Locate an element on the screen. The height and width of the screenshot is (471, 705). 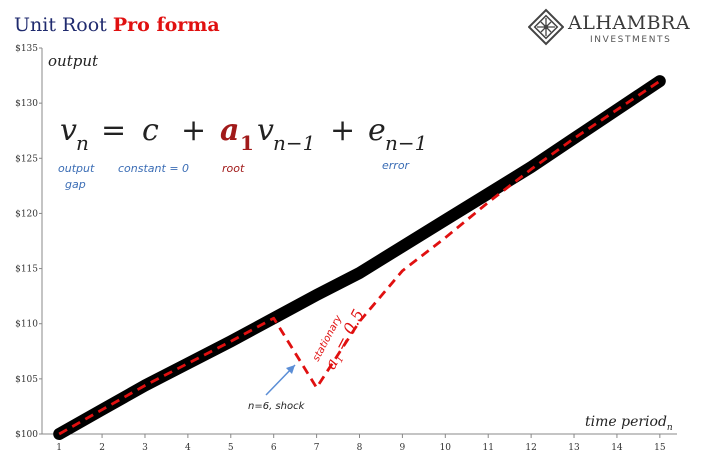
eq-subscript-n: n is located at coordinates (82, 143).